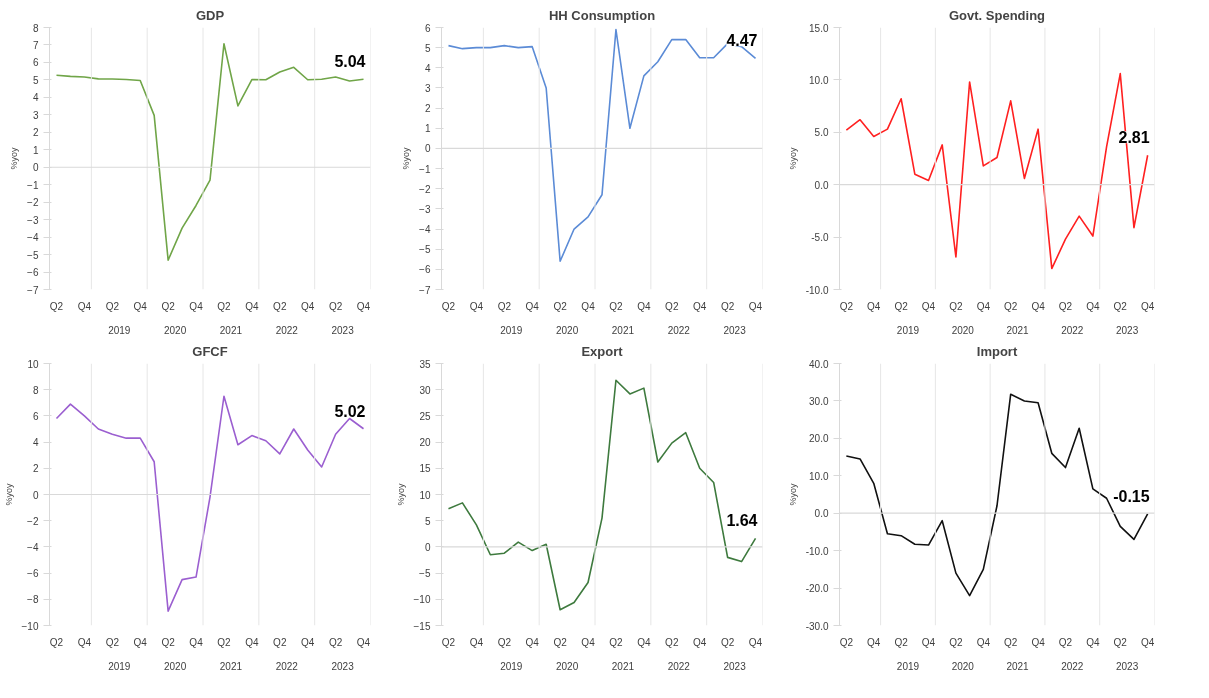 This screenshot has height=698, width=1209. Describe the element at coordinates (425, 443) in the screenshot. I see `y-tick-label: 20` at that location.